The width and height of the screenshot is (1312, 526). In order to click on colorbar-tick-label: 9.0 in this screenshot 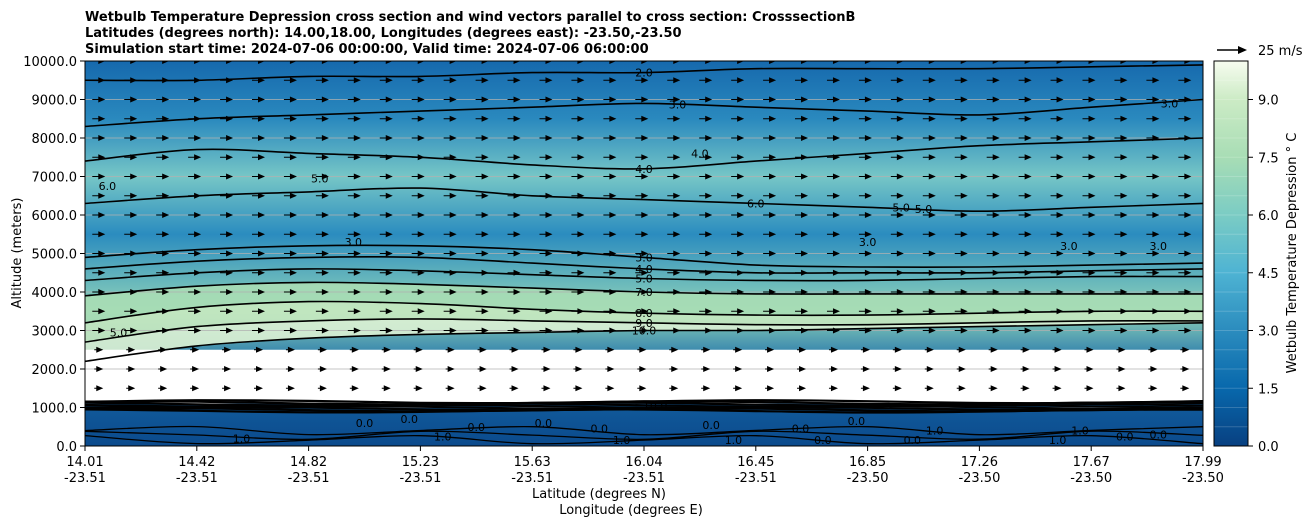, I will do `click(1268, 101)`.